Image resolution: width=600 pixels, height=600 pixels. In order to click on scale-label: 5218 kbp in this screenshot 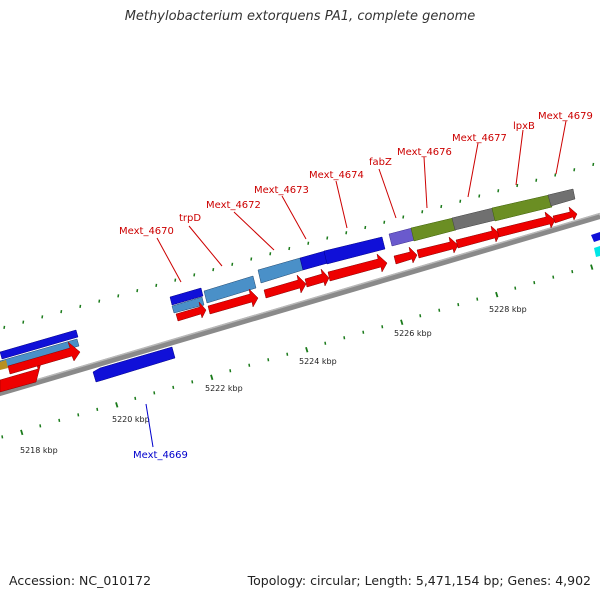, I will do `click(39, 450)`.